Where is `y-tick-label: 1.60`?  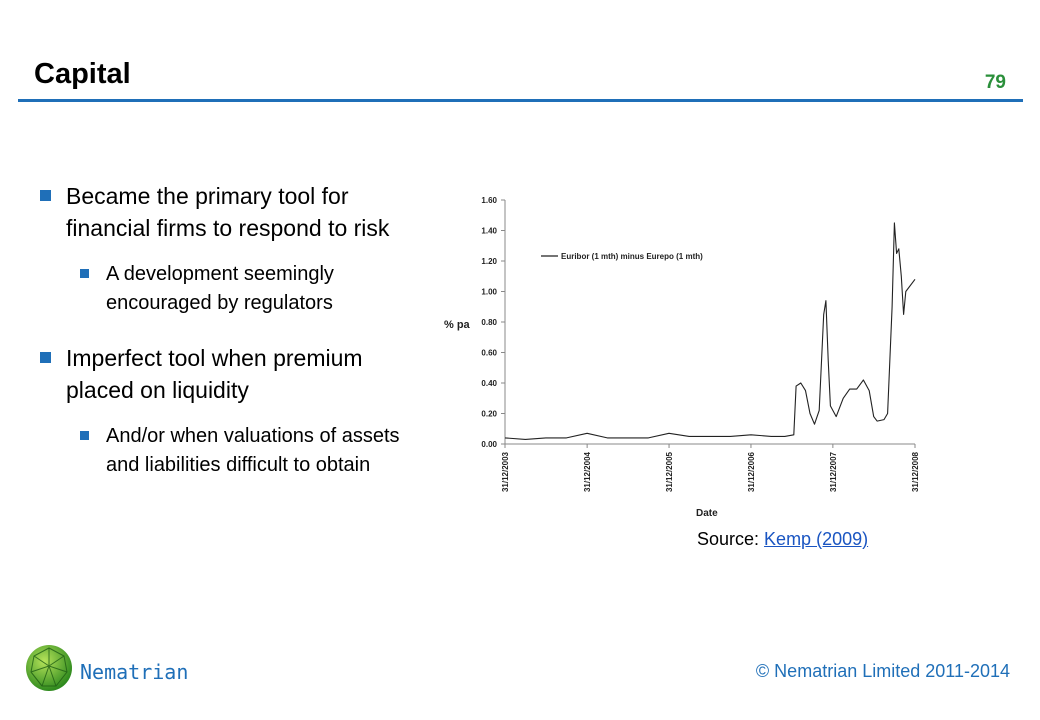 y-tick-label: 1.60 is located at coordinates (489, 200).